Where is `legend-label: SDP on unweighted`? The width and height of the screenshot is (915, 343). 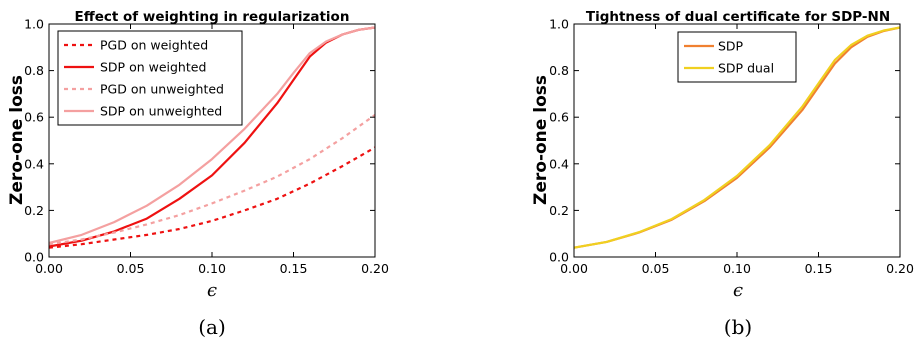 legend-label: SDP on unweighted is located at coordinates (161, 111).